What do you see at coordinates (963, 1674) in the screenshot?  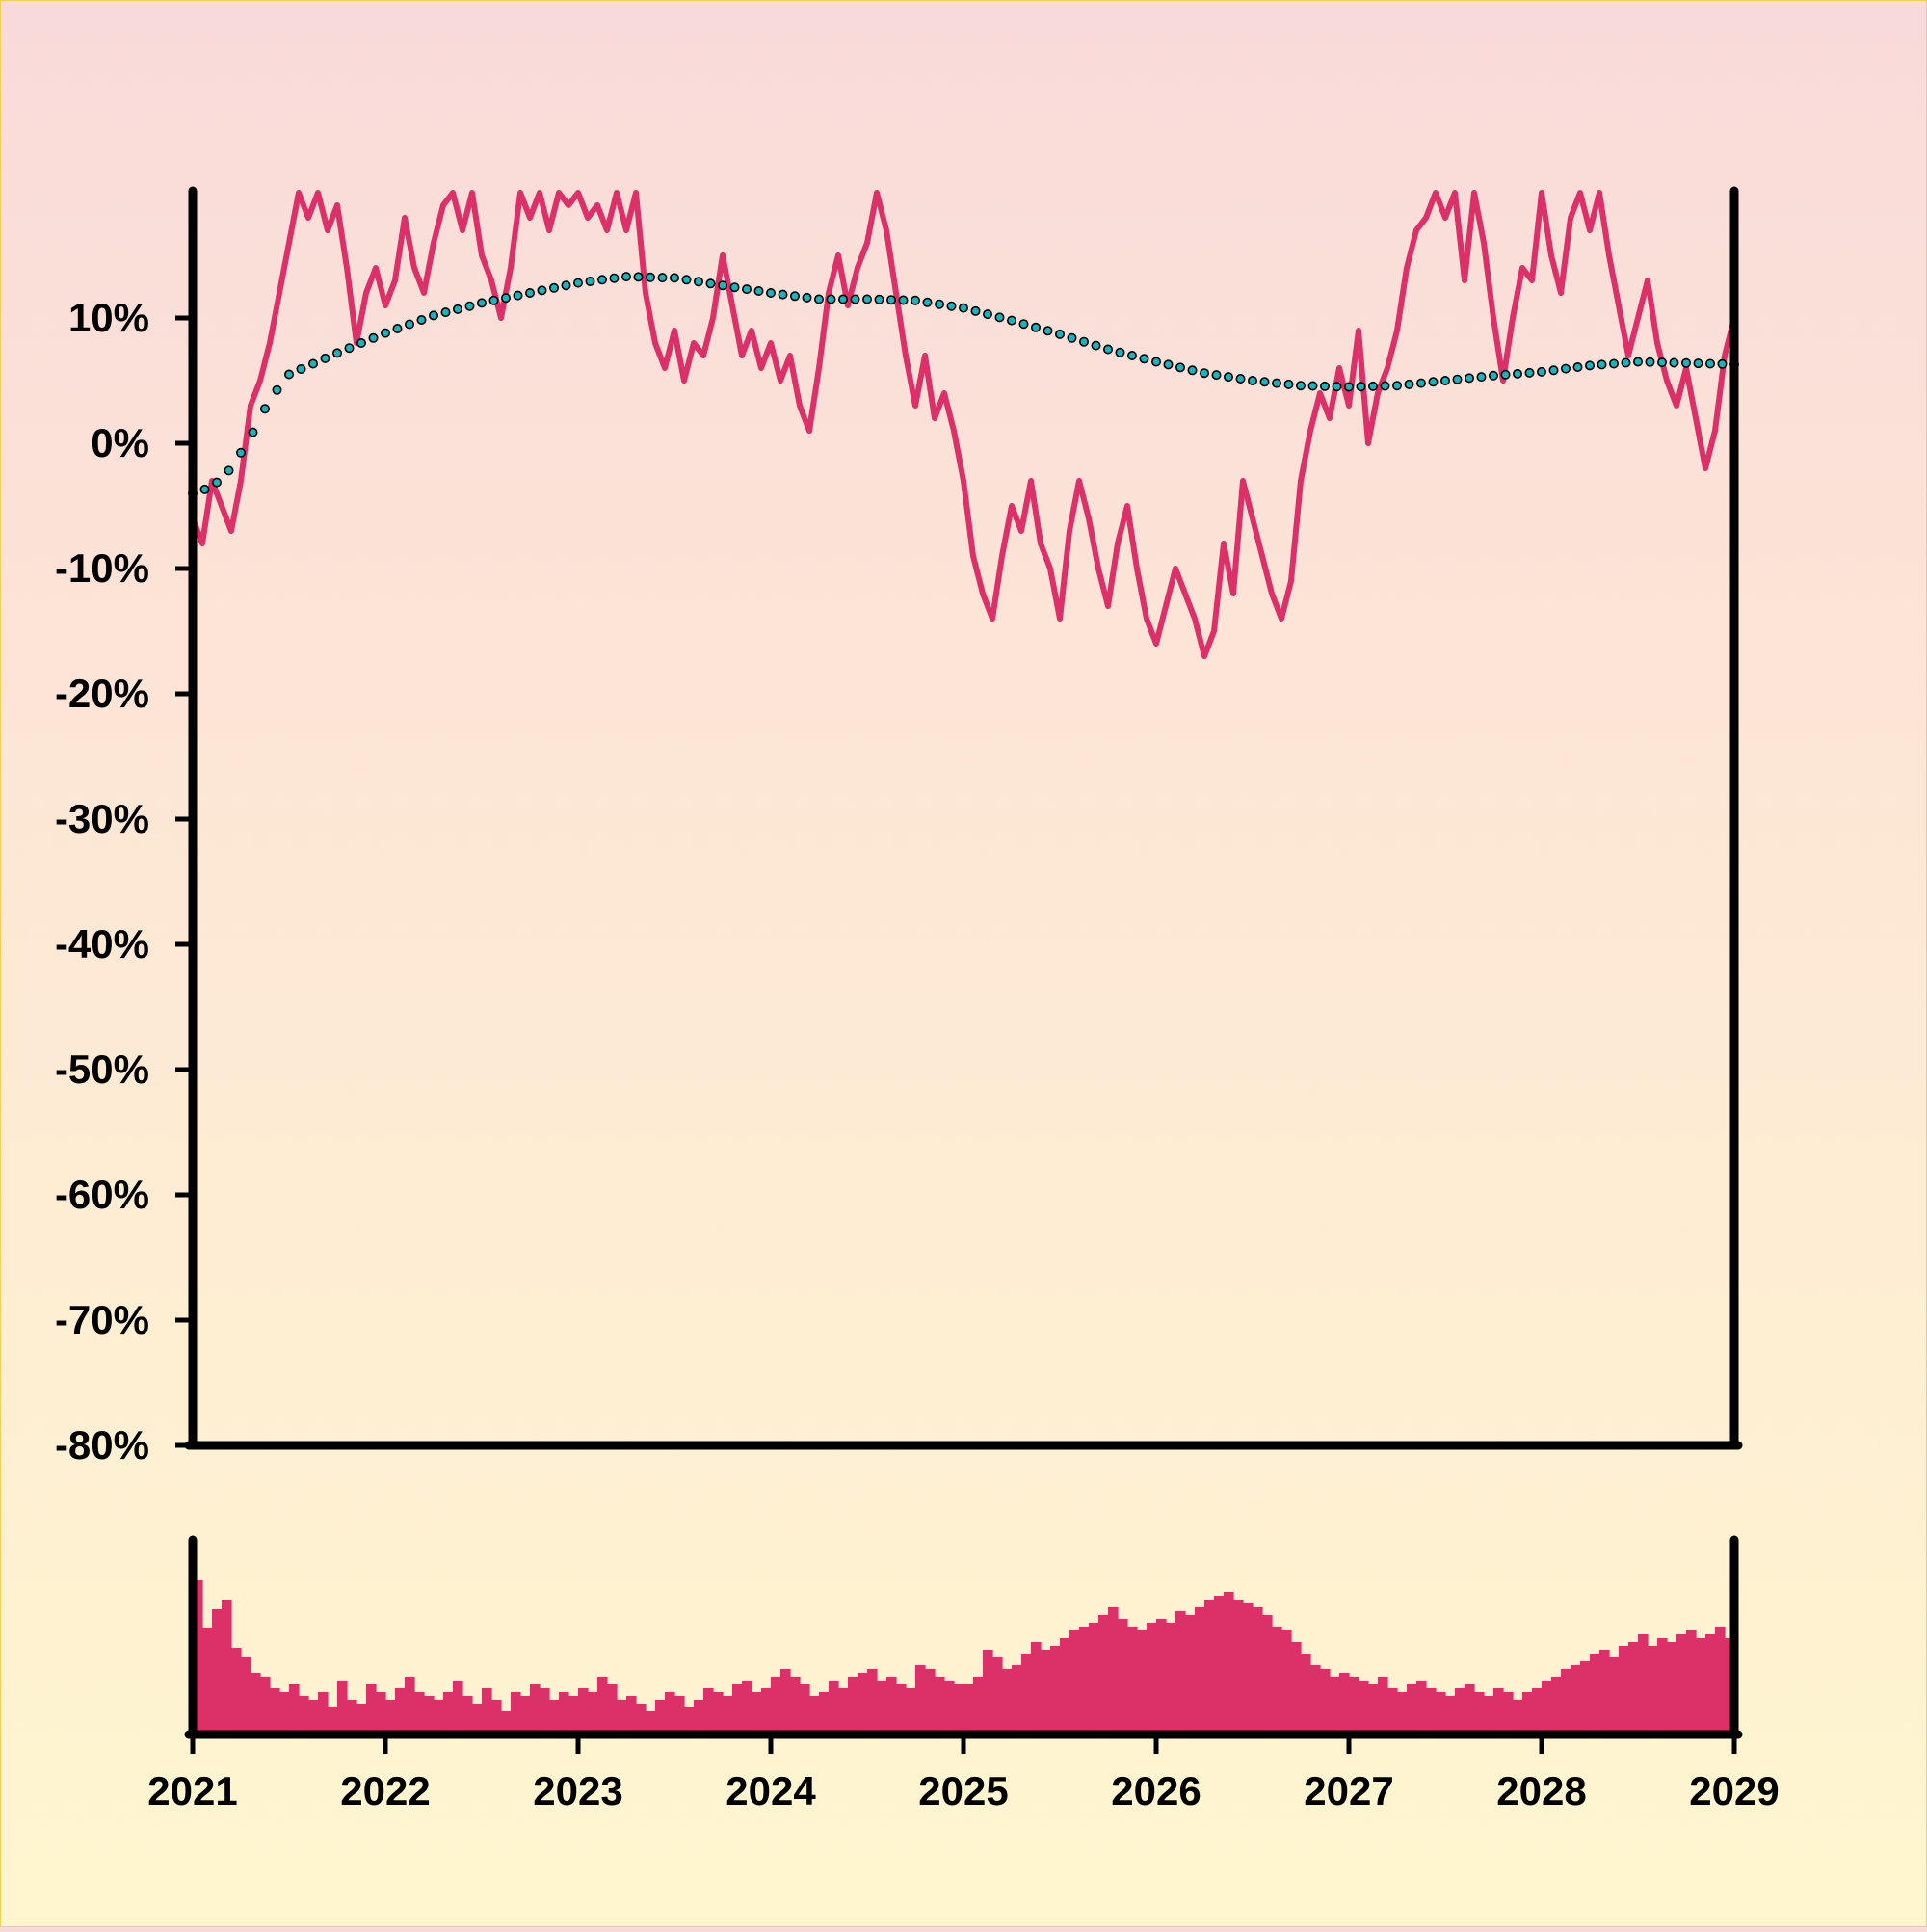 I see `volume-panel: 2021 2022 2023 2024 2025 2026 2027 2028 2029` at bounding box center [963, 1674].